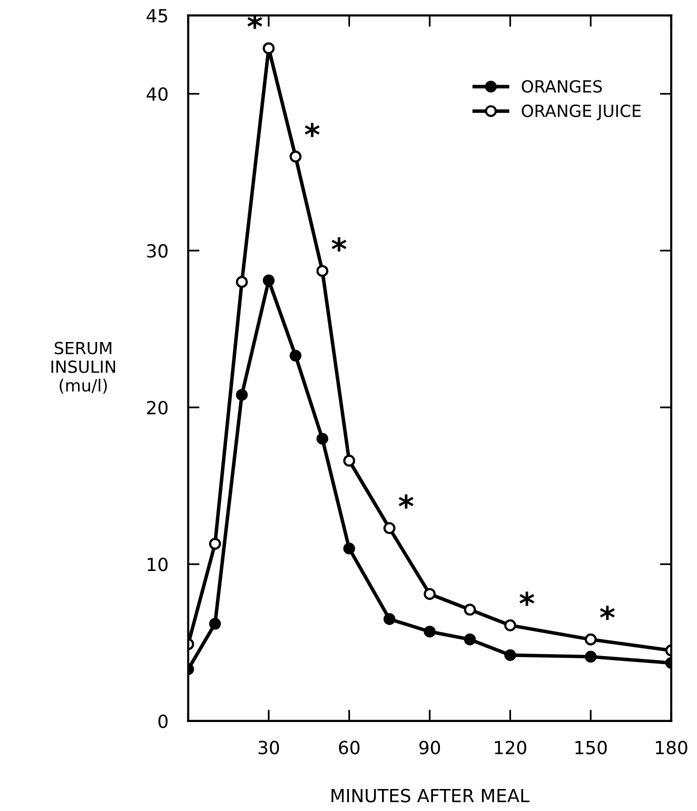 This screenshot has width=697, height=811. Describe the element at coordinates (562, 86) in the screenshot. I see `legend-label: ORANGES` at that location.